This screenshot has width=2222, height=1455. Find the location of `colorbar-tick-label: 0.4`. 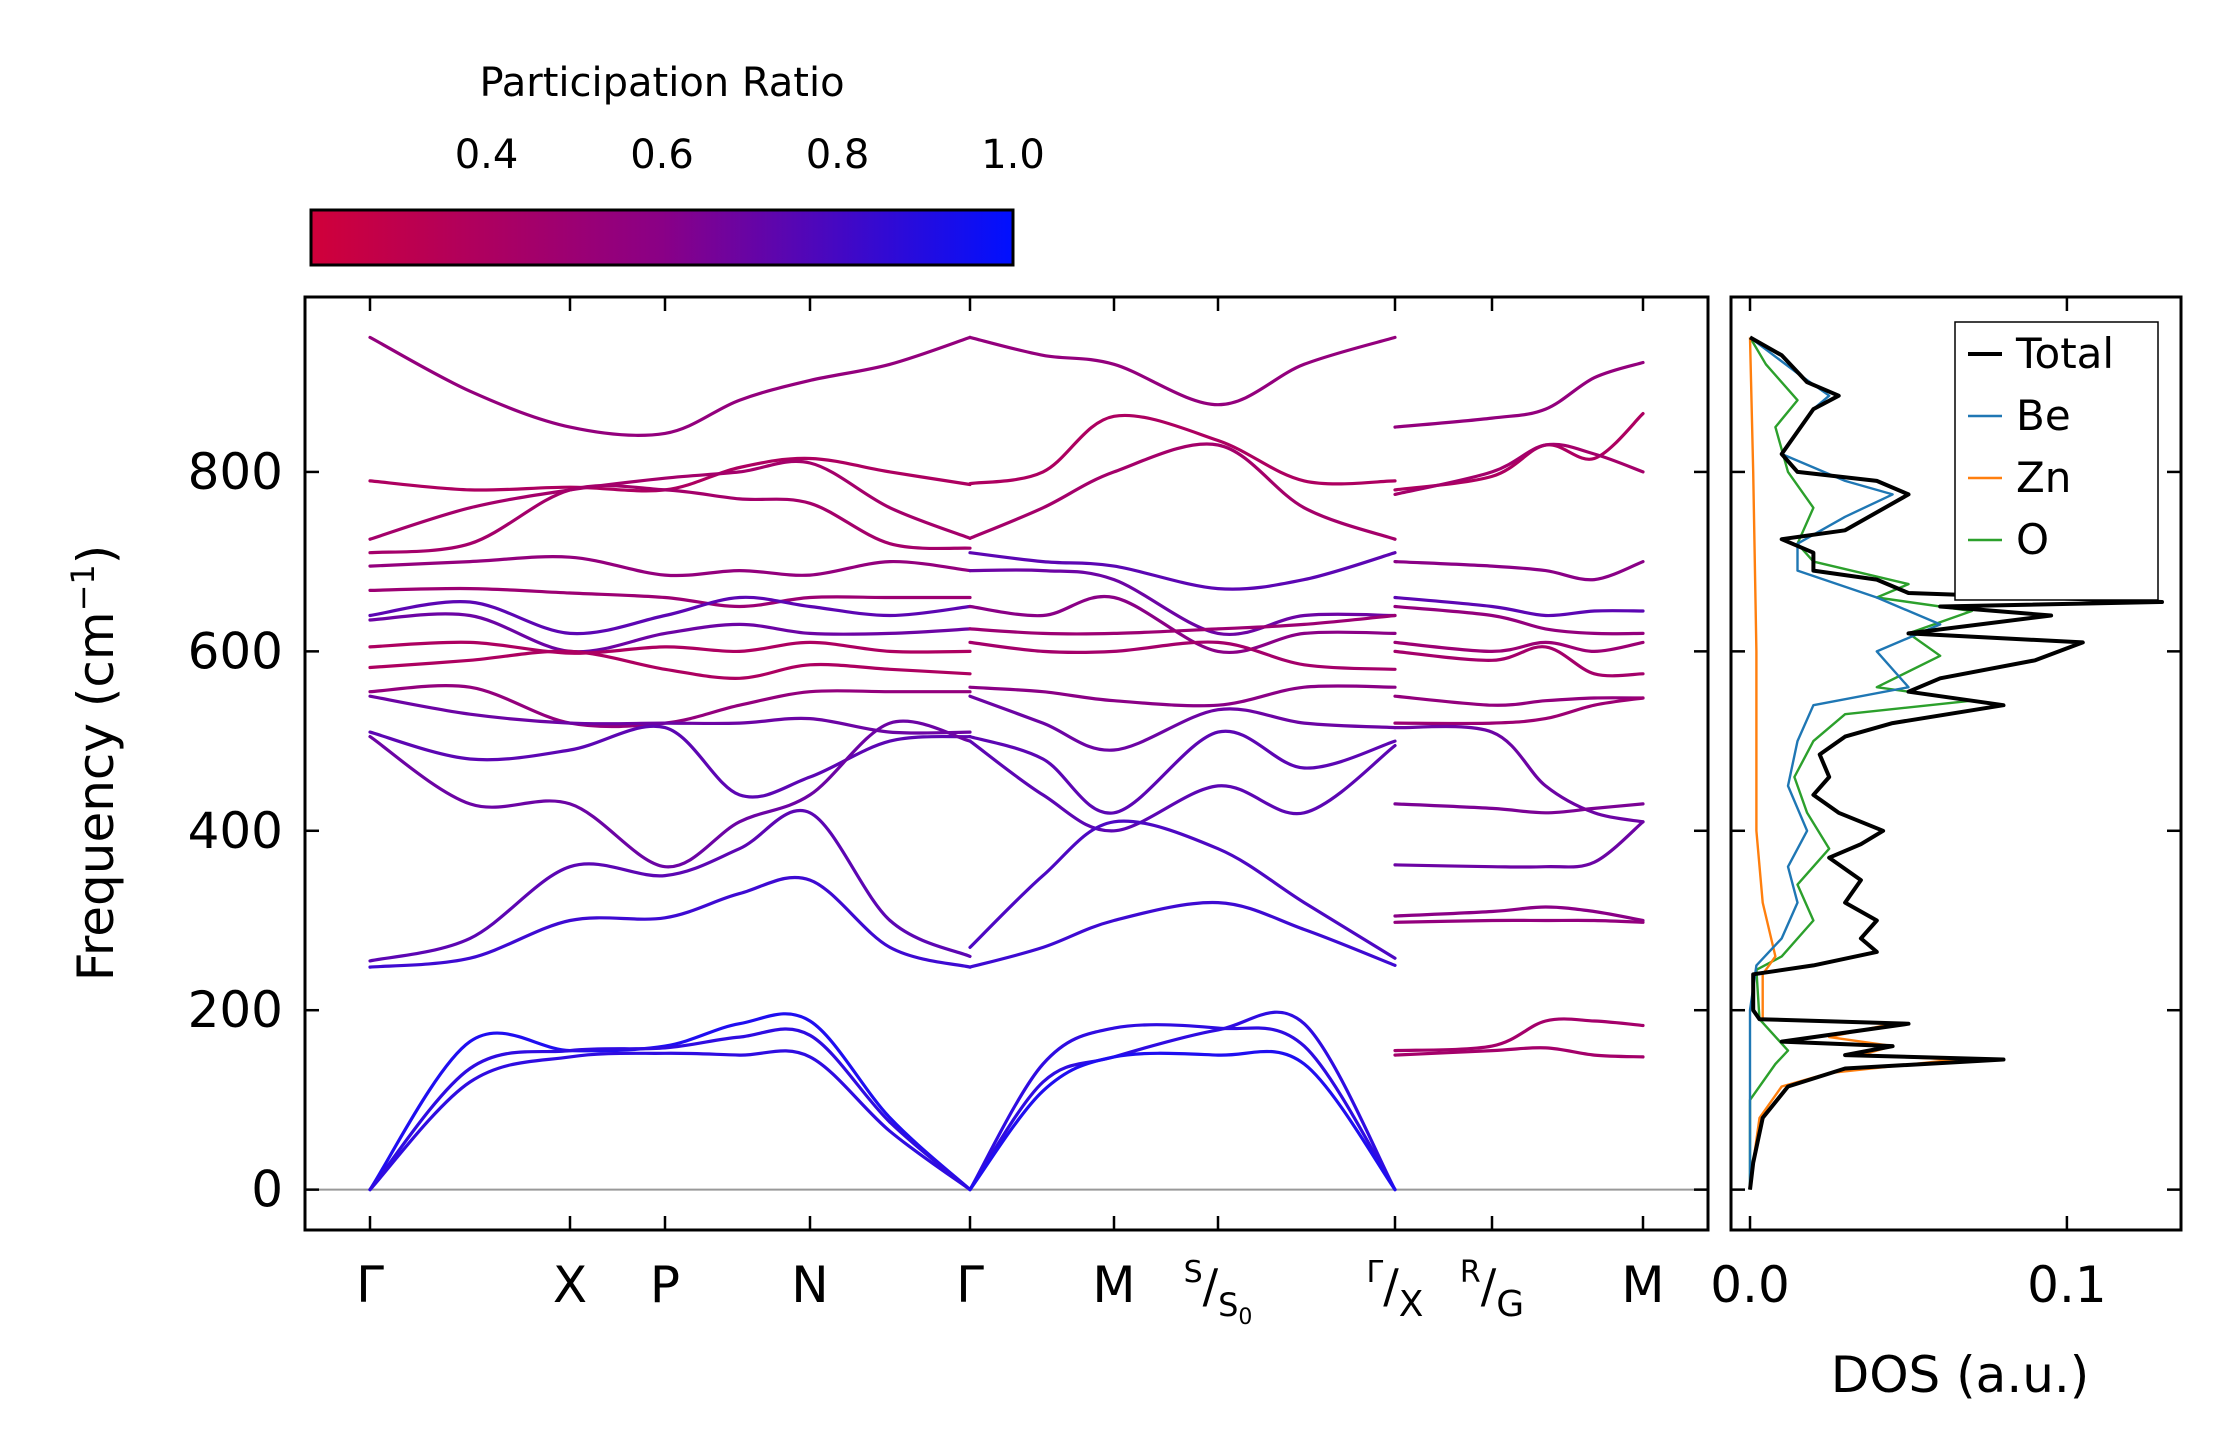

colorbar-tick-label: 0.4 is located at coordinates (487, 155).